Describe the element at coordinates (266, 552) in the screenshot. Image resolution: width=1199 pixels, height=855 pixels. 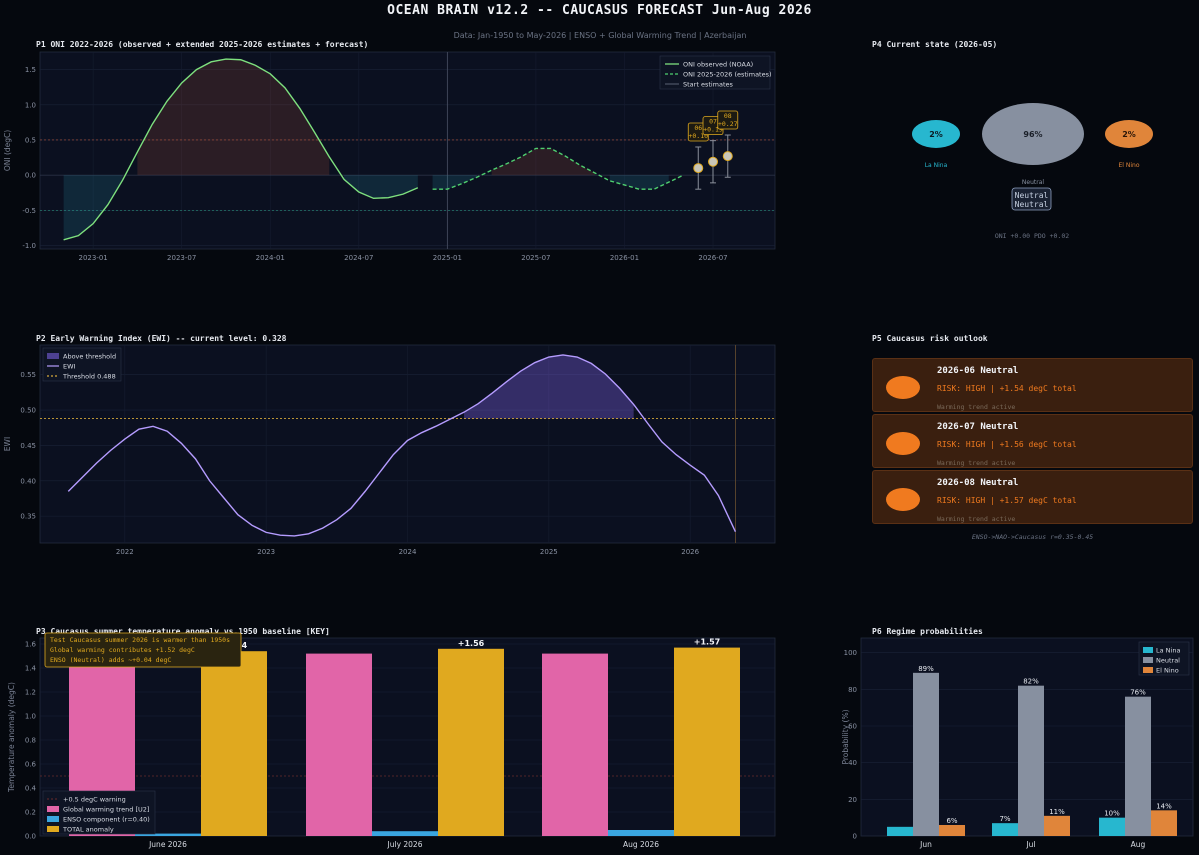
I see `x-tick-label: 2023` at that location.